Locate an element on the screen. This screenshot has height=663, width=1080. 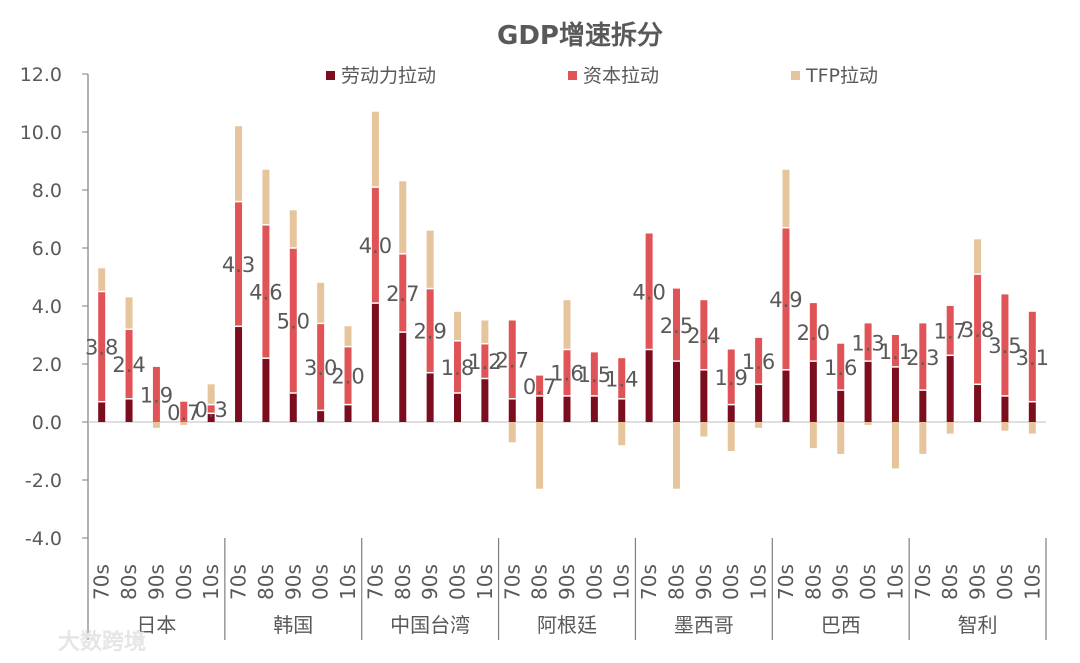
data-label-capital: 2.5 is located at coordinates (676, 326).